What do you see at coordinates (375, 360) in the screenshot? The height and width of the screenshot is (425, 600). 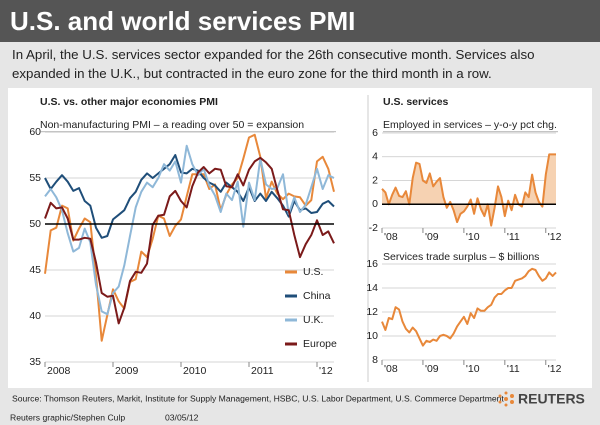 I see `y-tick-label: 8` at bounding box center [375, 360].